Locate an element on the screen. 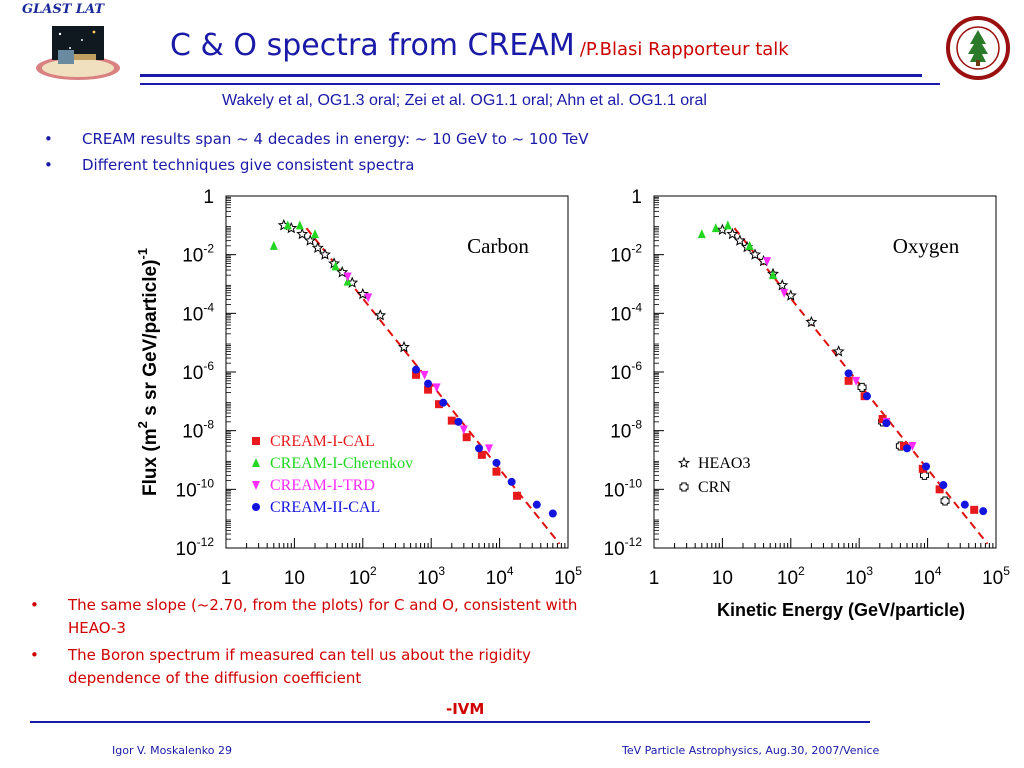 This screenshot has height=768, width=1024. university-seal is located at coordinates (978, 48).